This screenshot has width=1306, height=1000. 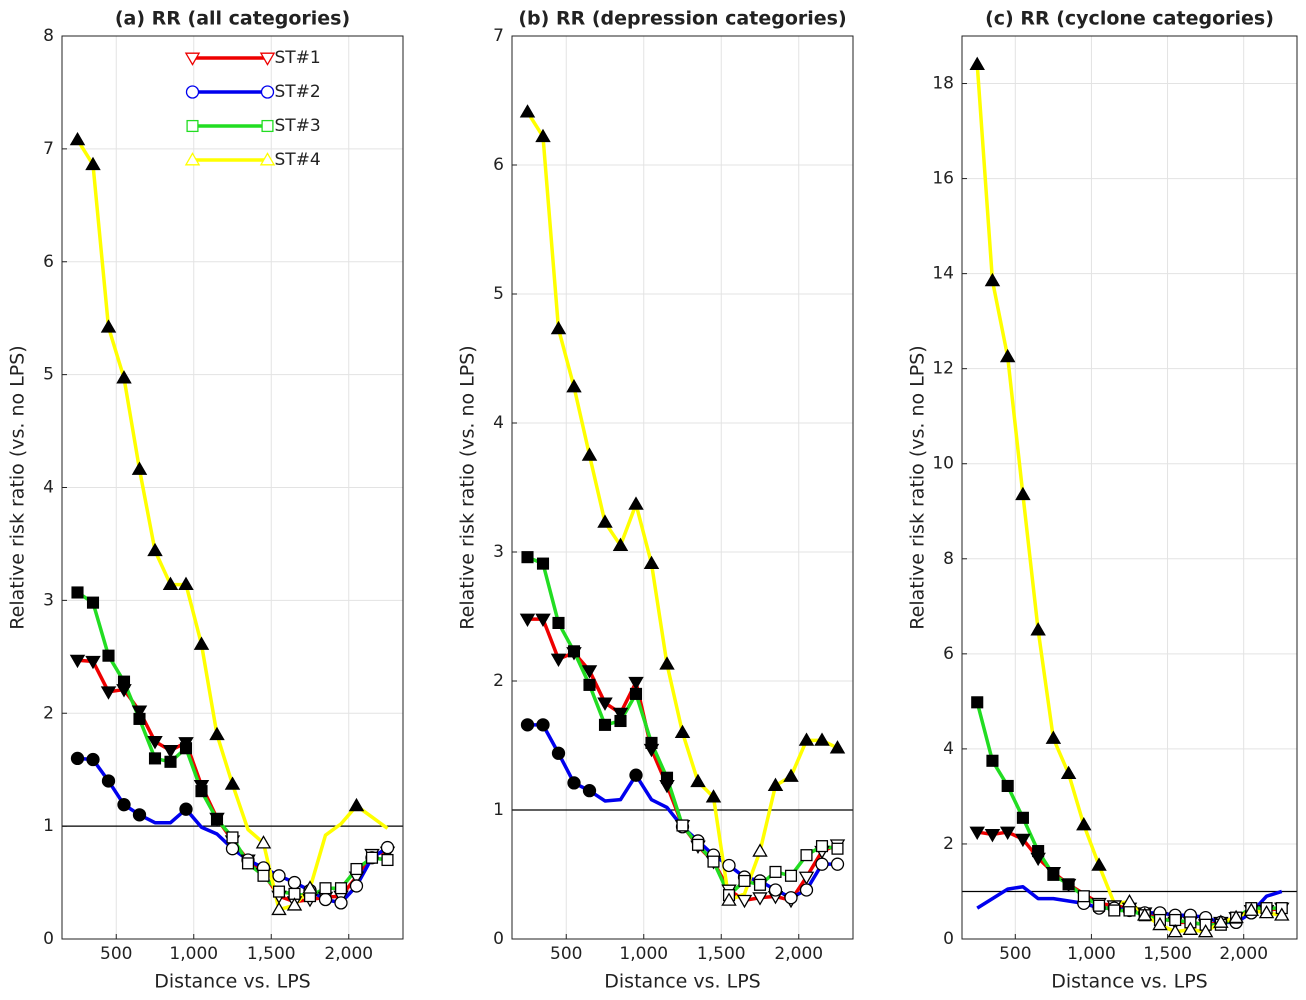 What do you see at coordinates (948, 654) in the screenshot?
I see `y-tick-label: 6` at bounding box center [948, 654].